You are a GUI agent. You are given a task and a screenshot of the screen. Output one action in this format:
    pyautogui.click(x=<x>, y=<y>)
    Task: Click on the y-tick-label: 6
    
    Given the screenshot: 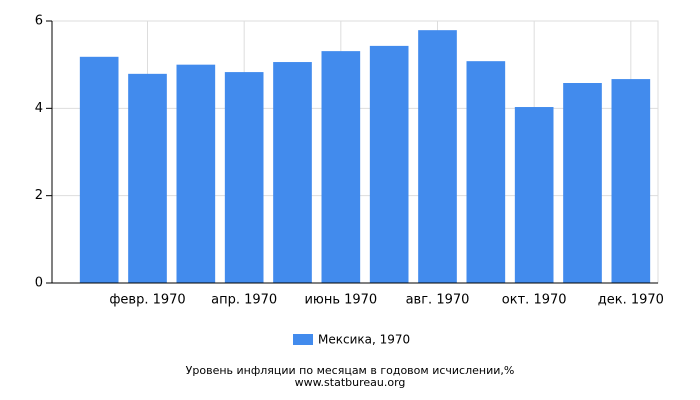 What is the action you would take?
    pyautogui.click(x=39, y=21)
    